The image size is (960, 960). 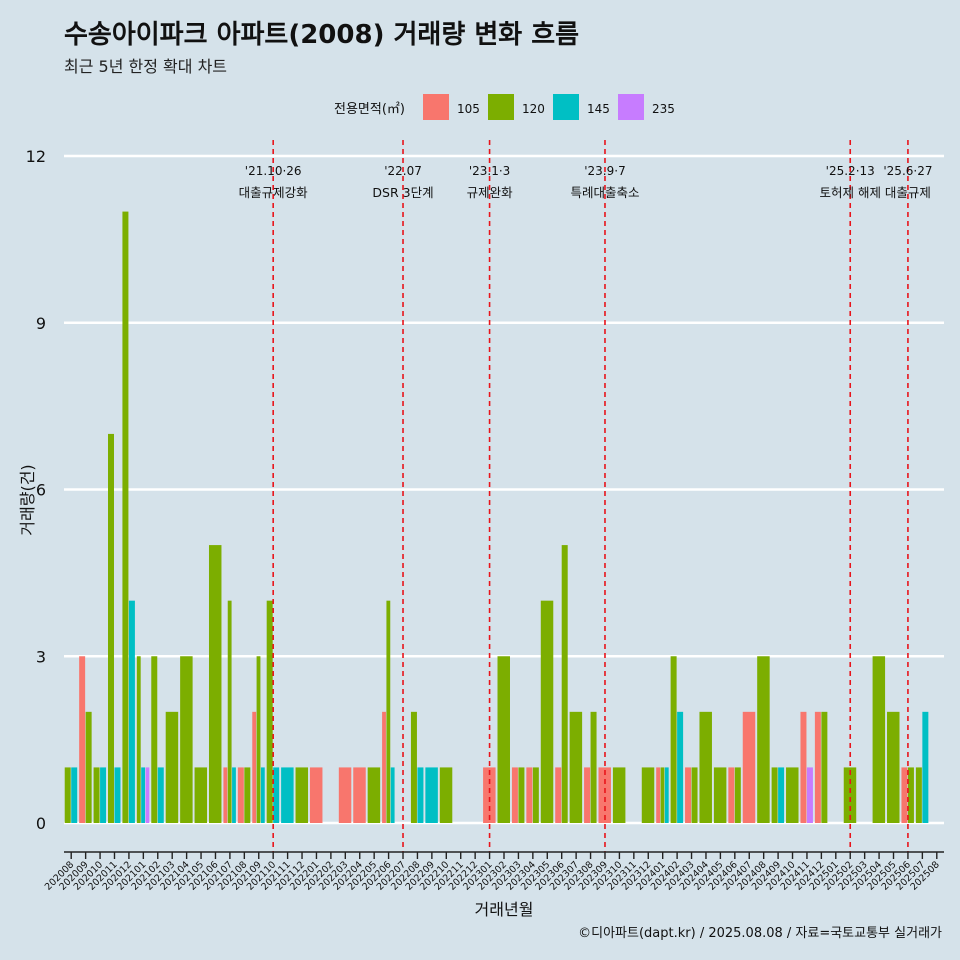 What do you see at coordinates (27, 499) in the screenshot?
I see `y-axis-title: 거래량(건)` at bounding box center [27, 499].